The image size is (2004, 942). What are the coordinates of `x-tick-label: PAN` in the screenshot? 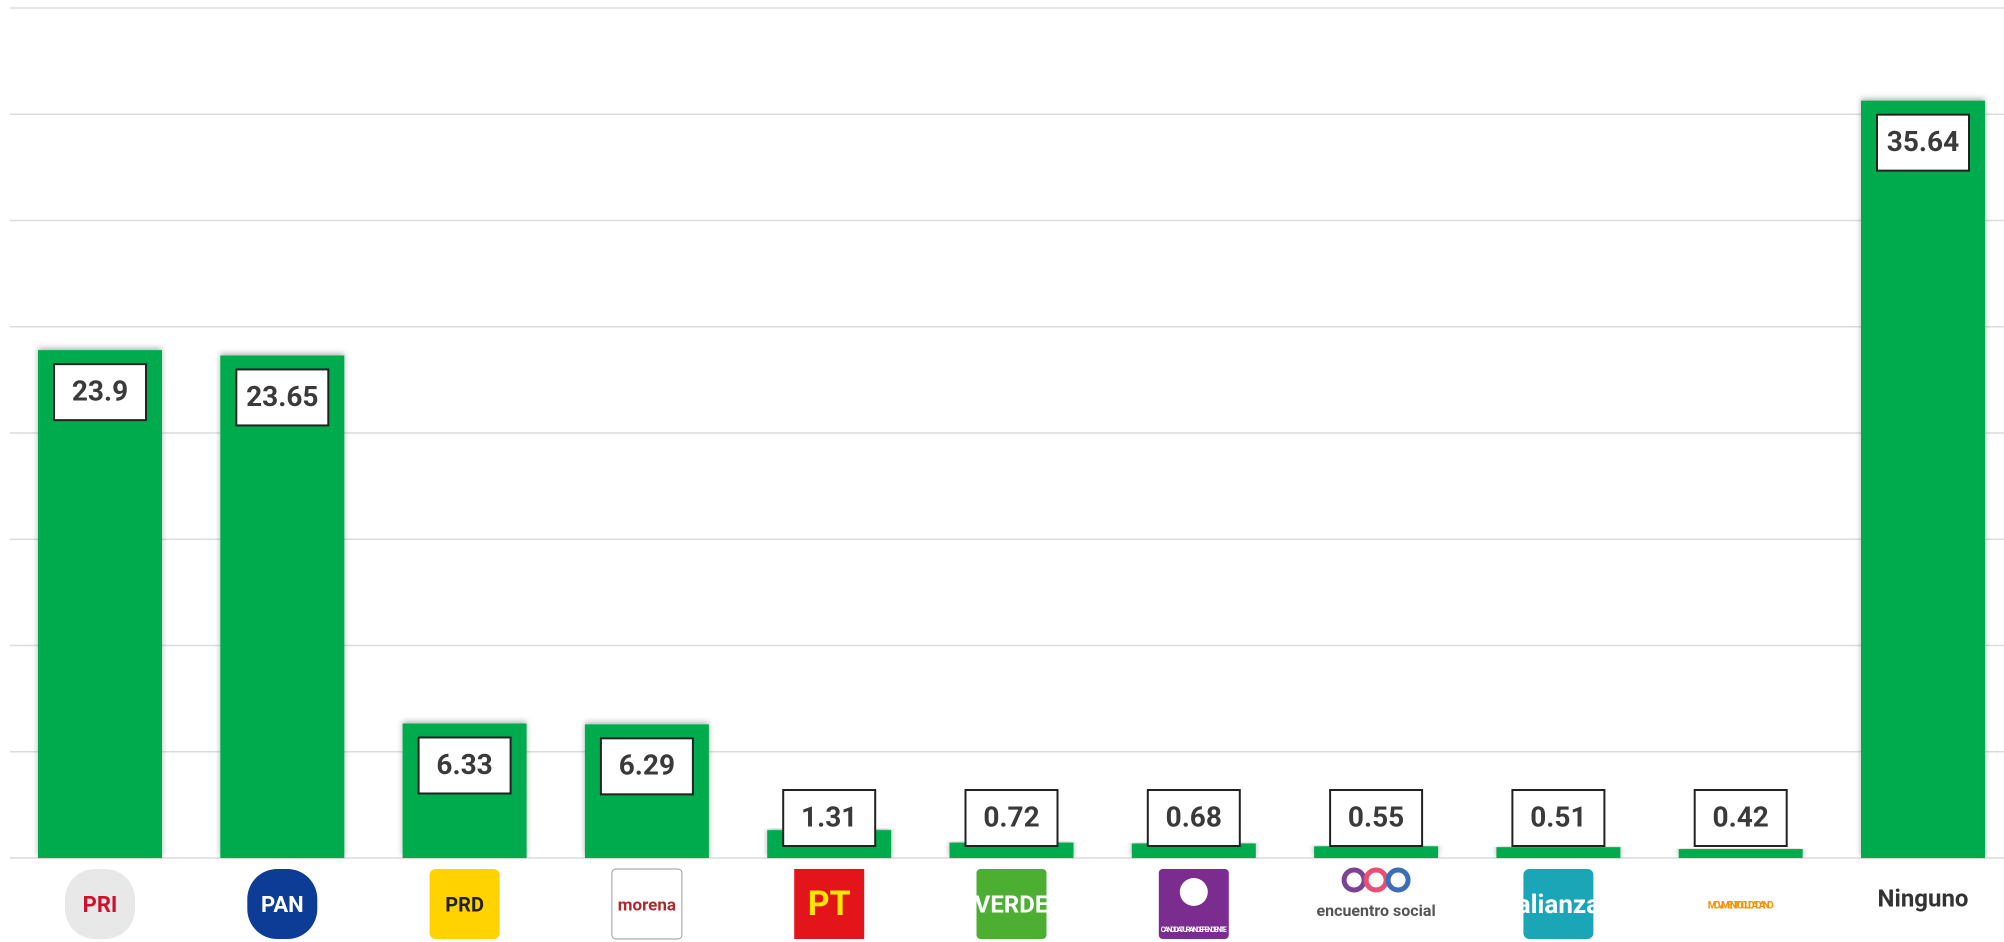 It's located at (282, 905).